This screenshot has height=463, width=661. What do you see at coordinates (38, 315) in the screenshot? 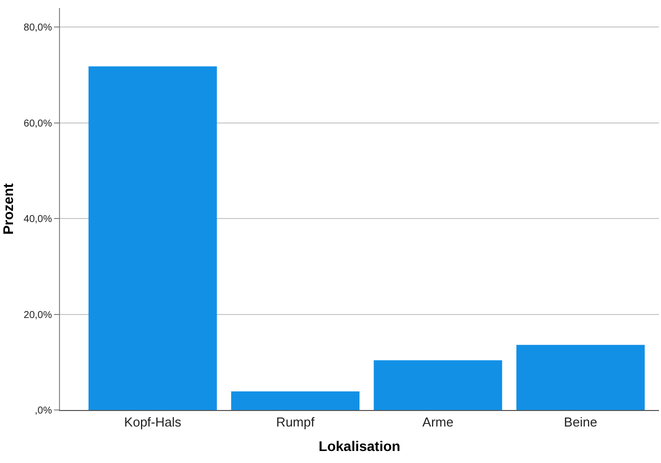
I see `y-tick-label: 20,0%` at bounding box center [38, 315].